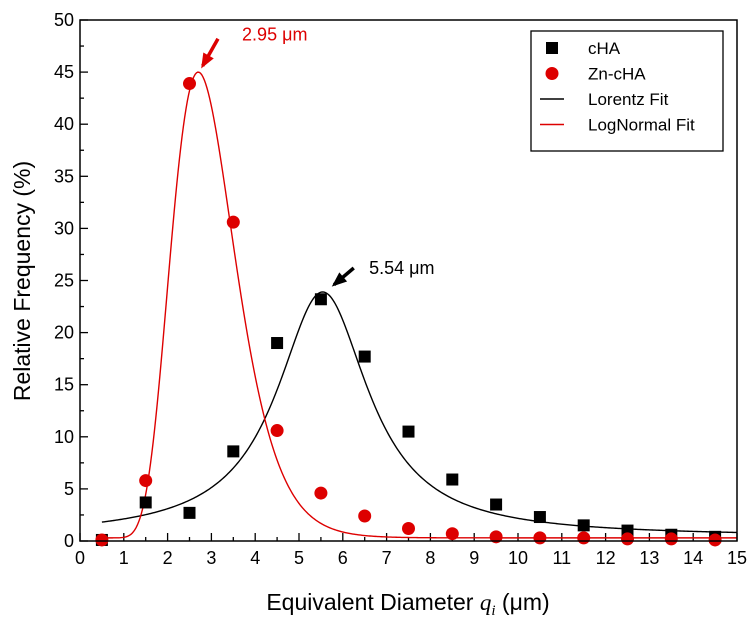 The width and height of the screenshot is (749, 620). I want to click on x-tick-label: 6, so click(343, 558).